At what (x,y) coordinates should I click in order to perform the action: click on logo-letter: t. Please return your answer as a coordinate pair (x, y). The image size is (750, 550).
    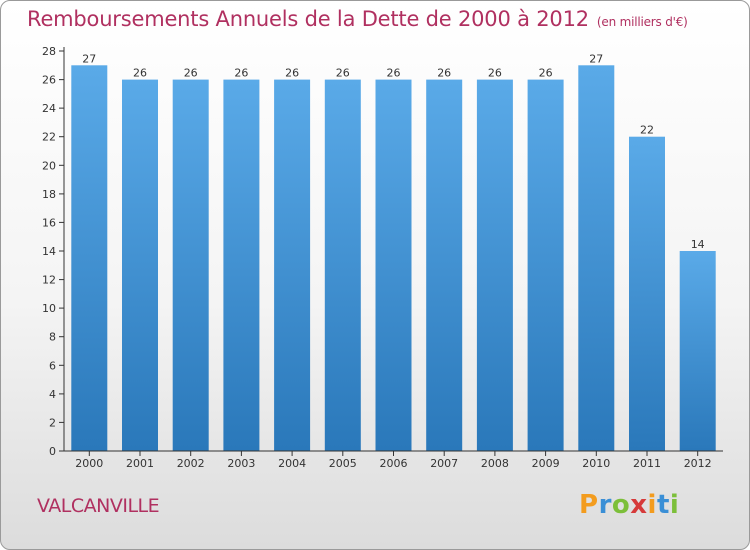
    Looking at the image, I should click on (663, 505).